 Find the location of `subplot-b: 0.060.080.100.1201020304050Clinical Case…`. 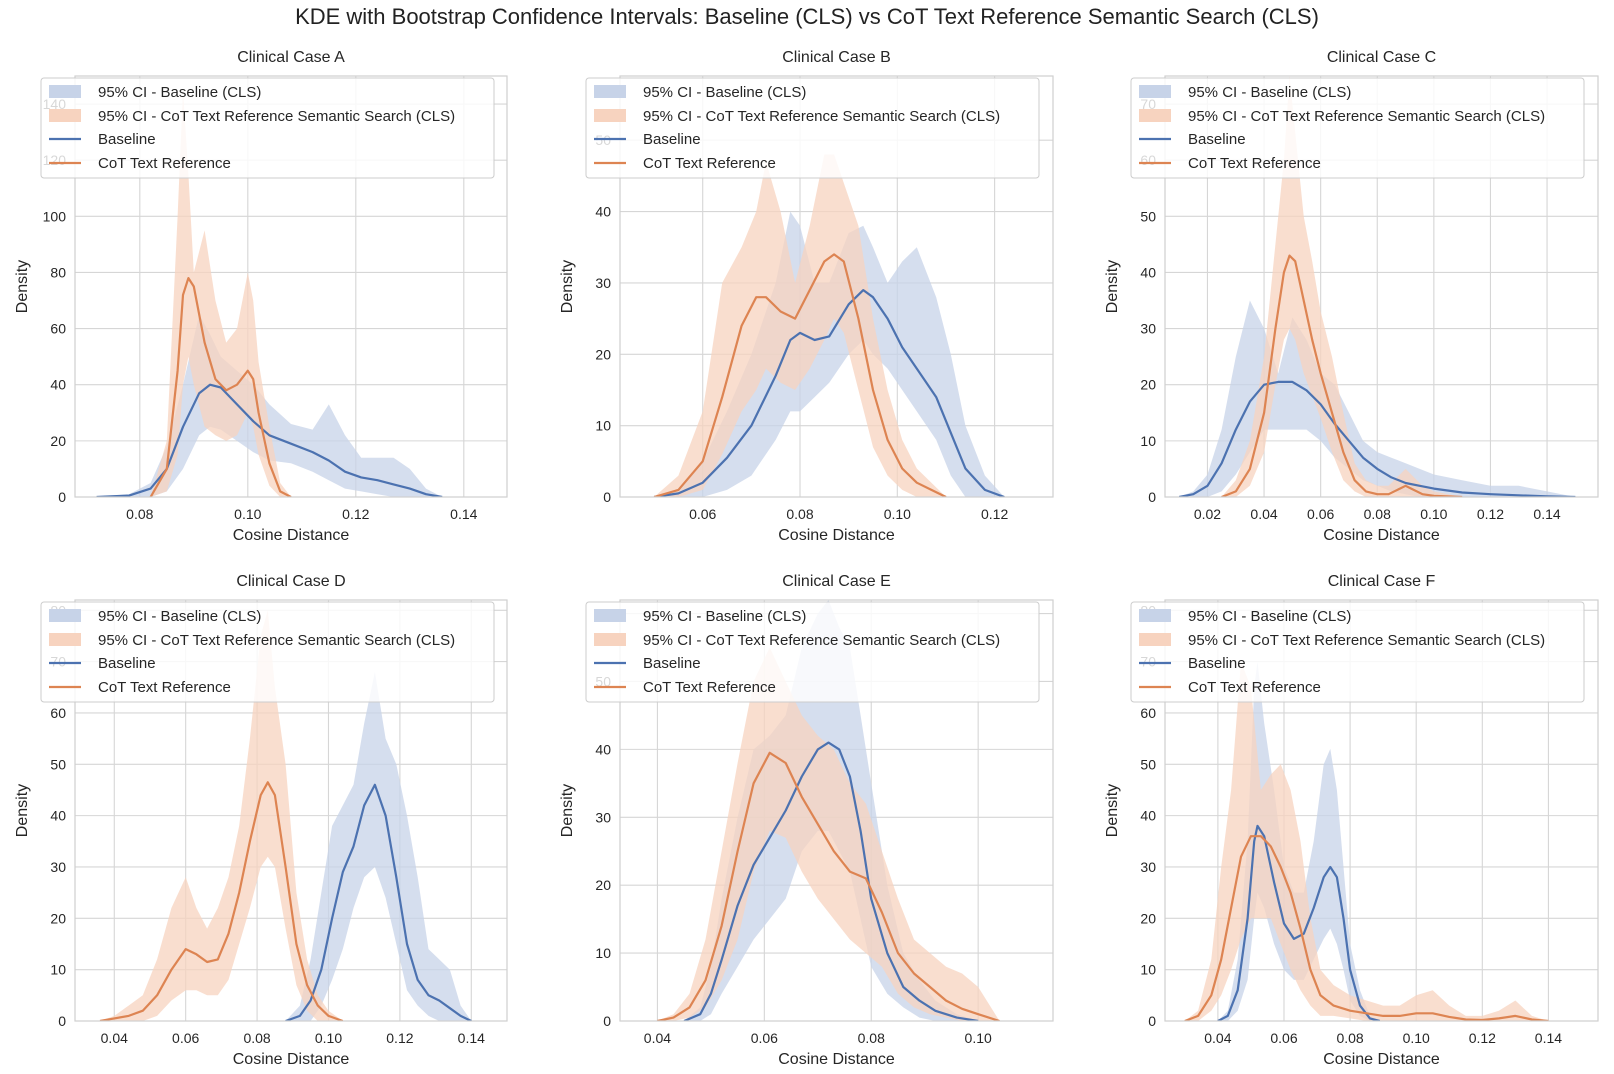

subplot-b: 0.060.080.100.1201020304050Clinical Case… is located at coordinates (806, 296).